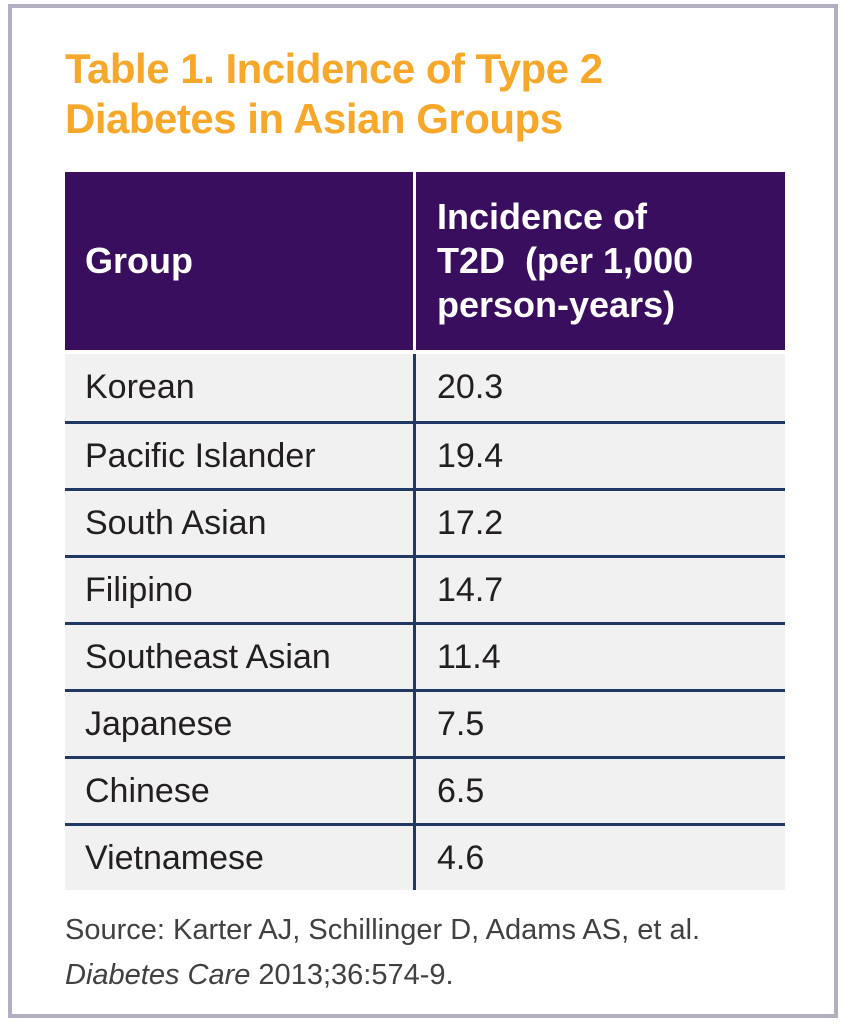 This screenshot has height=1024, width=844. I want to click on table-row: Southeast Asian 11.4, so click(425, 655).